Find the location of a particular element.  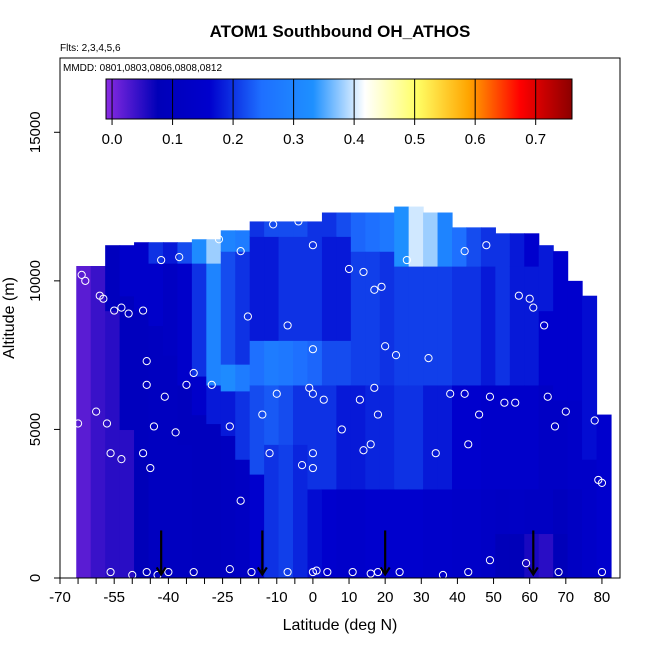

arrow-marker is located at coordinates (385, 553).